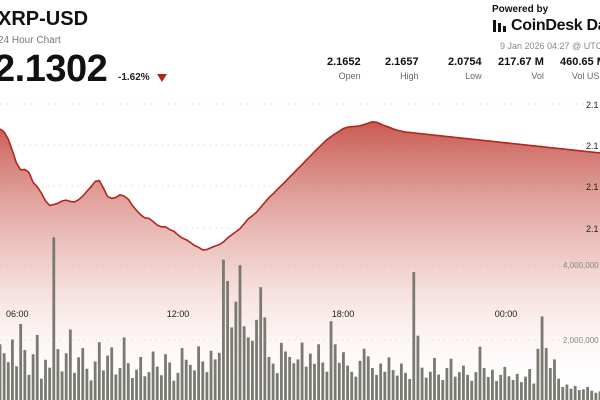  What do you see at coordinates (344, 62) in the screenshot?
I see `stat-open-value: 2.1652` at bounding box center [344, 62].